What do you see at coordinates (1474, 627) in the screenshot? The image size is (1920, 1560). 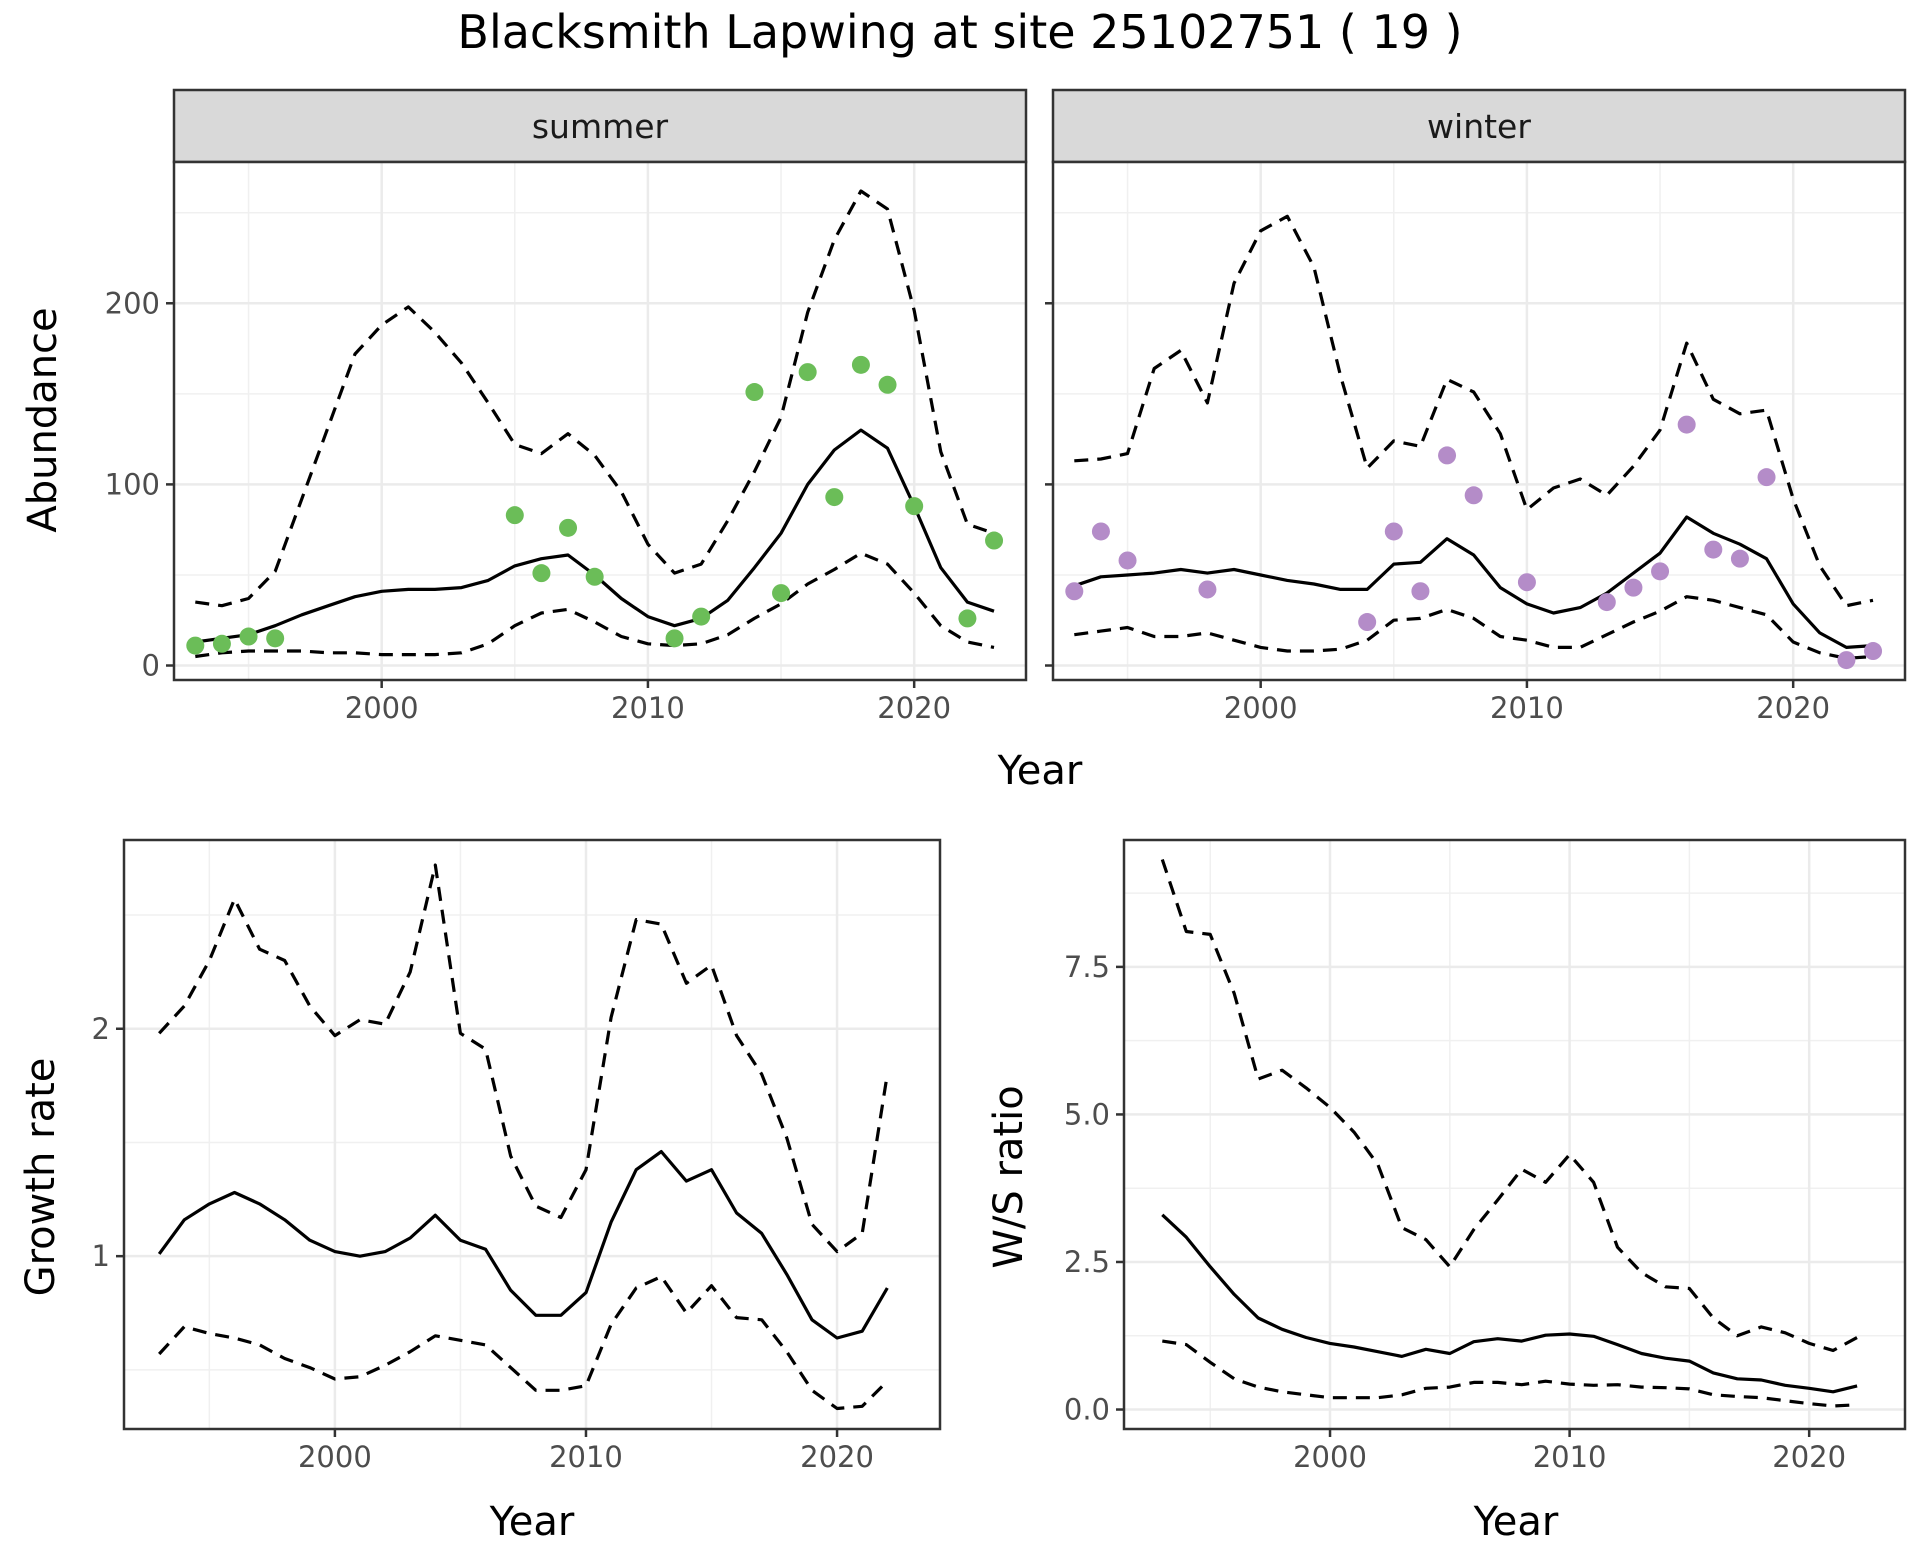 I see `winter-lower-line` at bounding box center [1474, 627].